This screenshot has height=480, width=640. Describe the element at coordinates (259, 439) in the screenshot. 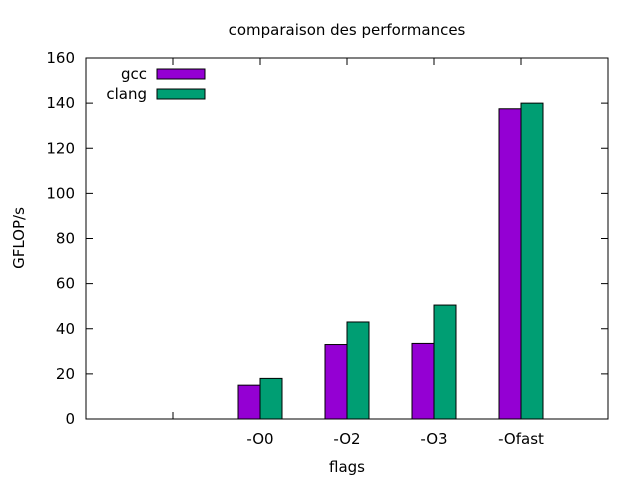

I see `x-tick-label: -O0` at that location.